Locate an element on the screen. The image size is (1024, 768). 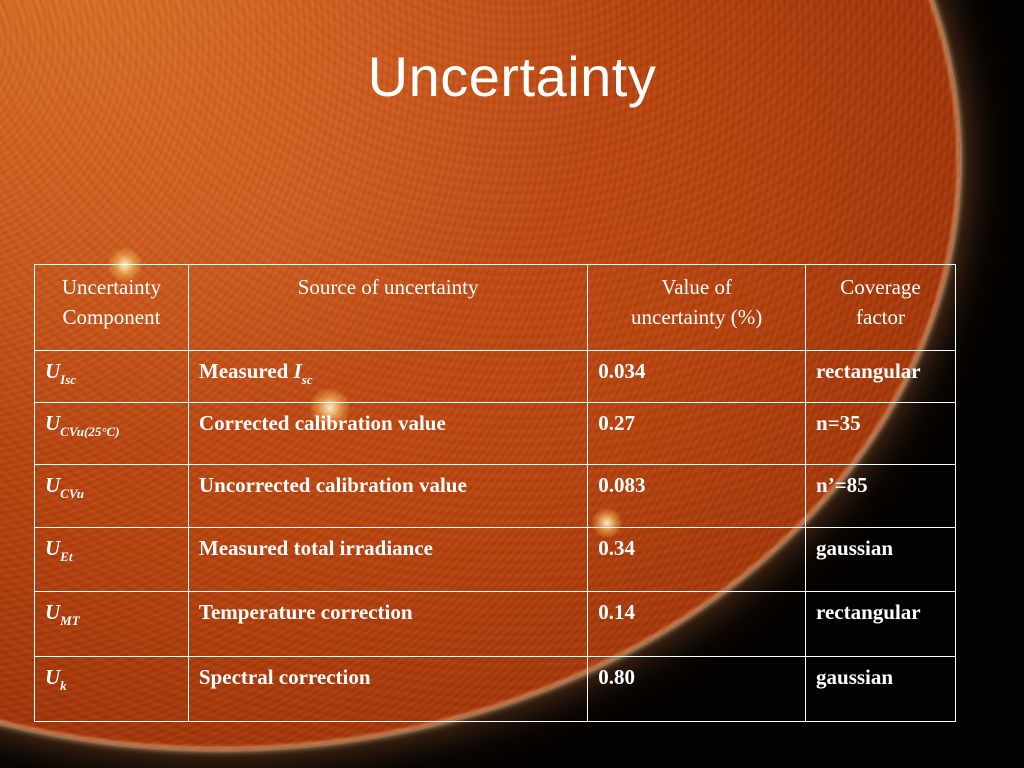
component-cell: UCVu is located at coordinates (111, 496).